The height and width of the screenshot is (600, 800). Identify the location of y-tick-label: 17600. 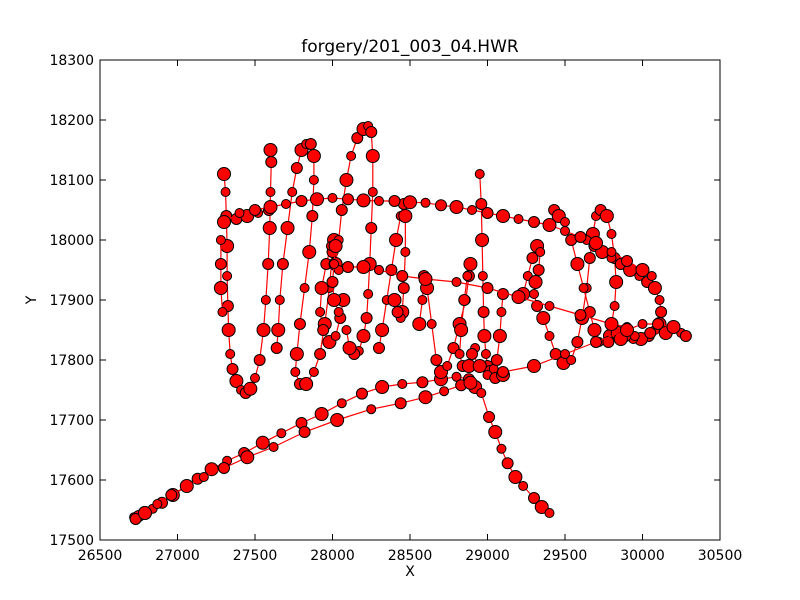
(71, 481).